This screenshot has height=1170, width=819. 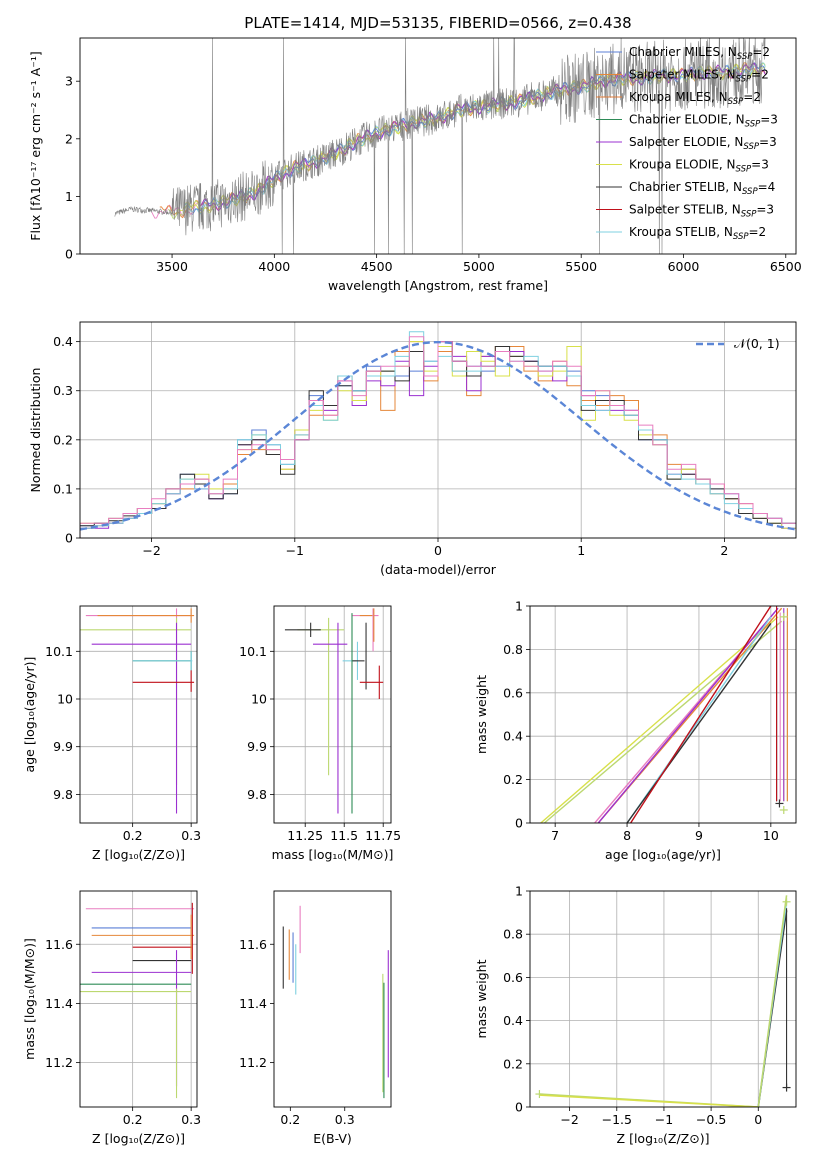 I want to click on legend-entry: Salpeter ELODIE, NSSP=3, so click(x=703, y=143).